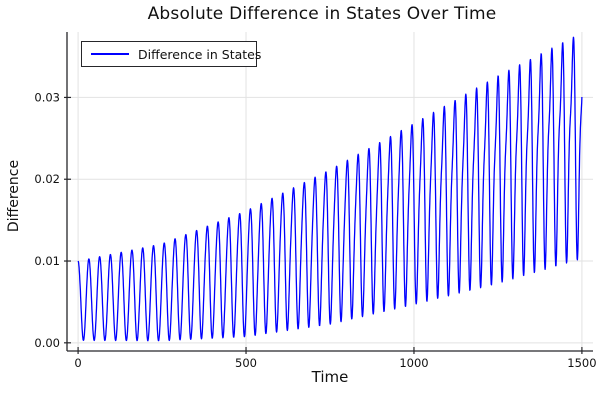  I want to click on x-axis-label: Time, so click(330, 377).